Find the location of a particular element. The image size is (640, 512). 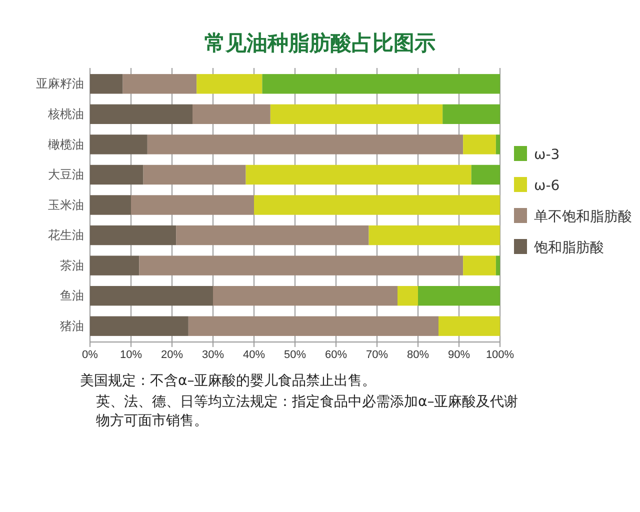

y-tick-label: 核桃油 is located at coordinates (65, 114).